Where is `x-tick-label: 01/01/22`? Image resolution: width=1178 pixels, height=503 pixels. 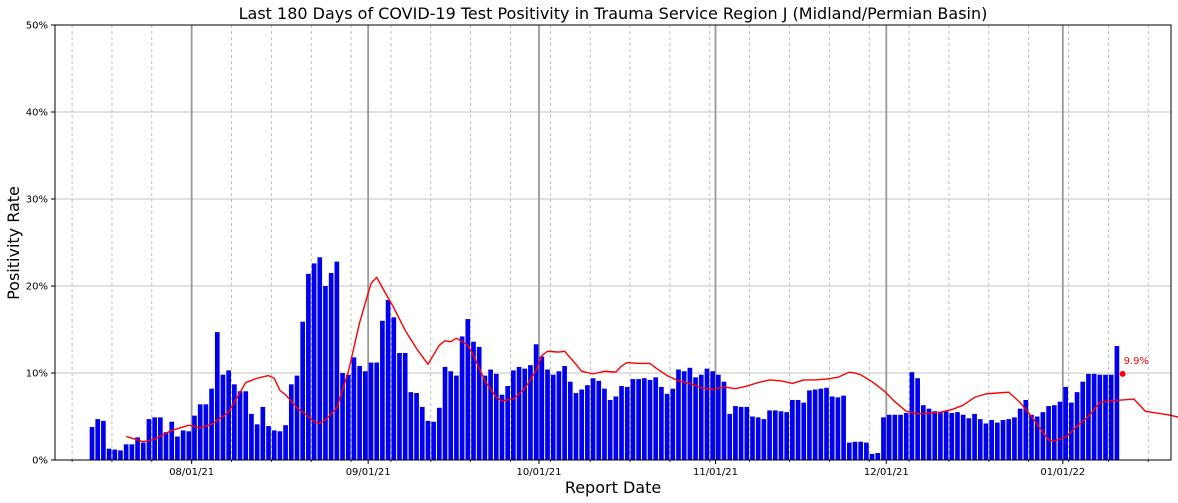
x-tick-label: 01/01/22 is located at coordinates (1062, 472).